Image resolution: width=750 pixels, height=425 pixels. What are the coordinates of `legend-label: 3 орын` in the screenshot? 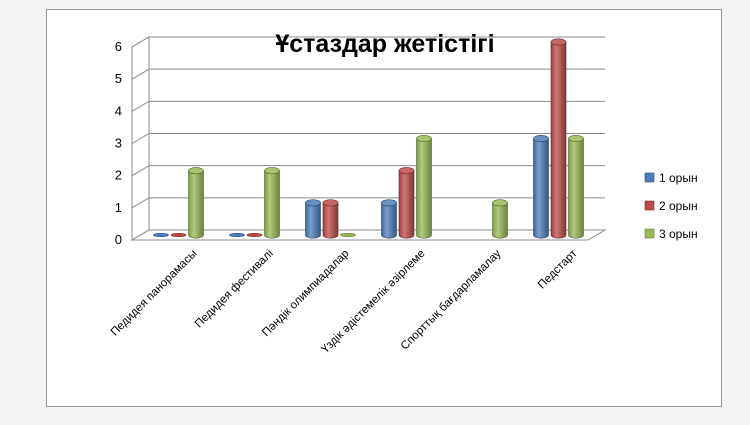 It's located at (678, 234).